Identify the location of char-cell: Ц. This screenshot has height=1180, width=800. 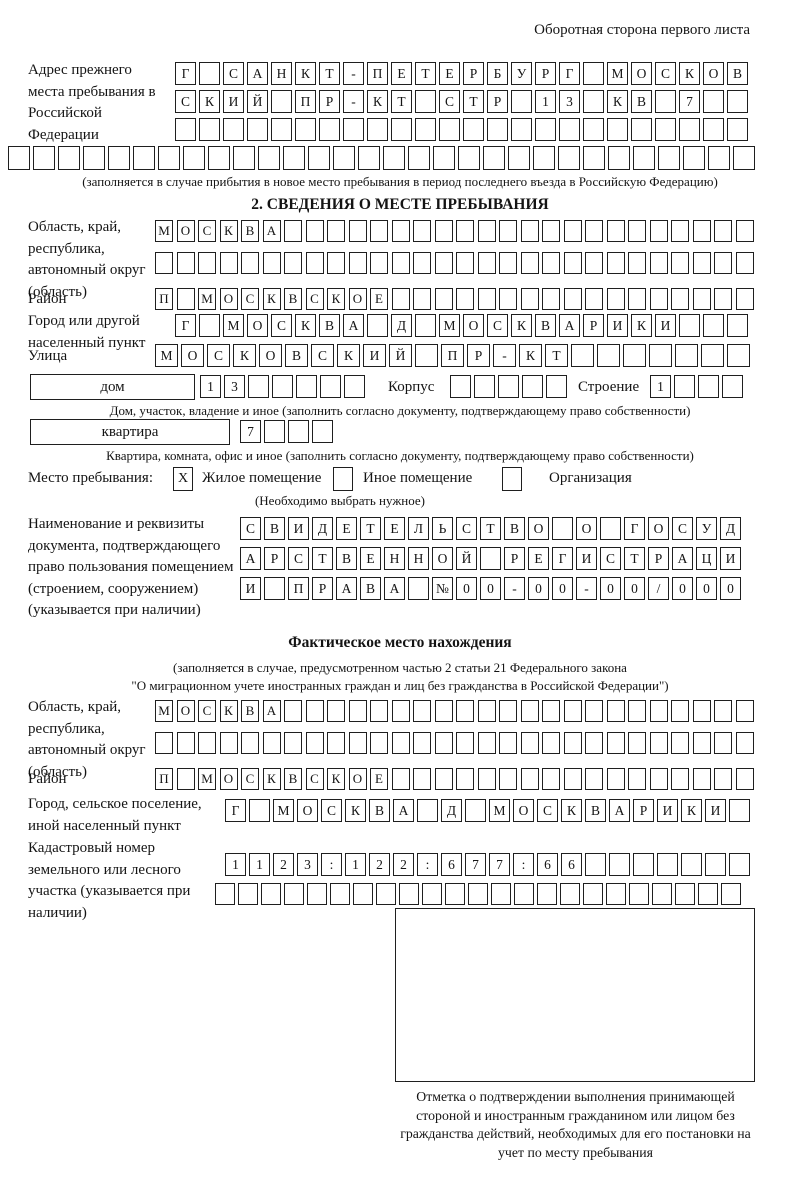
(706, 558).